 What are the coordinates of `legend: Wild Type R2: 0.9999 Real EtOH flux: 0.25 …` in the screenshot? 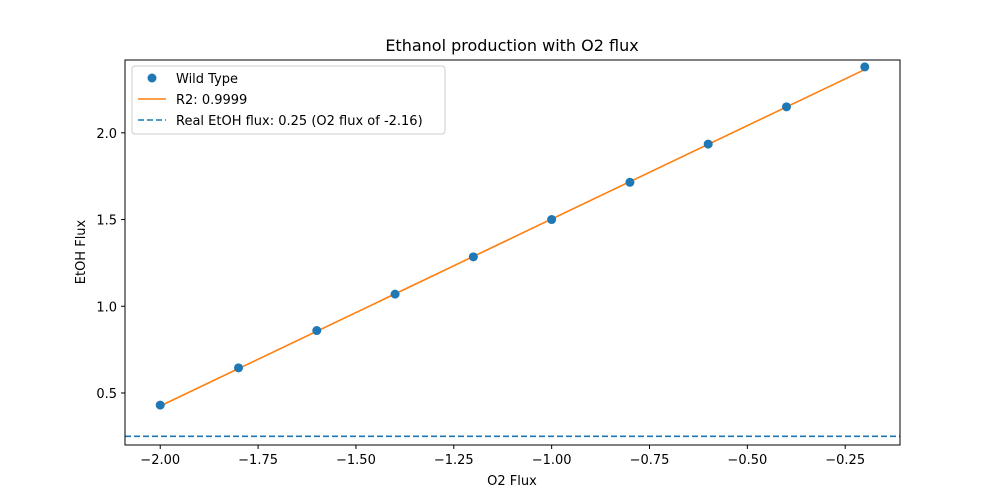 It's located at (288, 100).